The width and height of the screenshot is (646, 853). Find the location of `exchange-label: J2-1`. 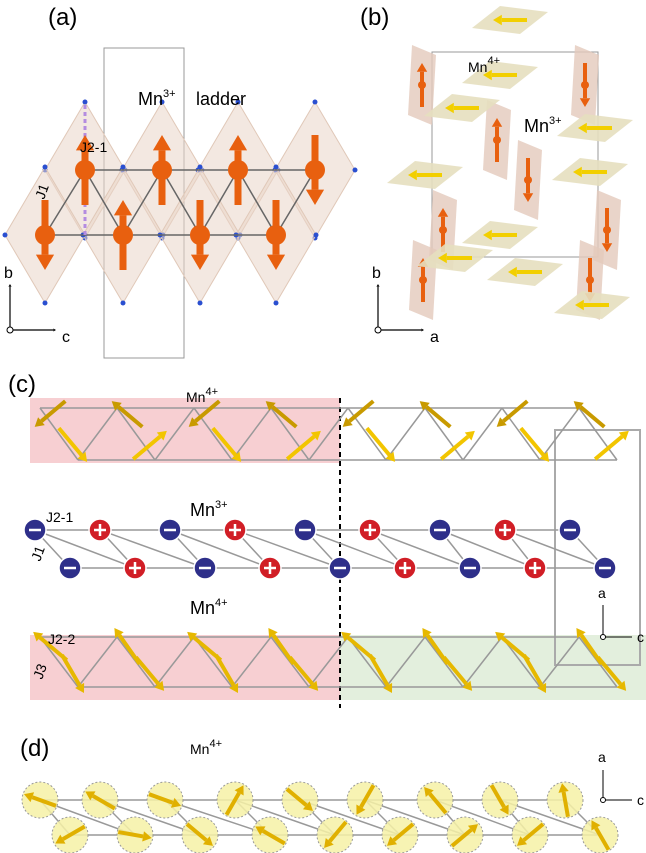

exchange-label: J2-1 is located at coordinates (93, 147).